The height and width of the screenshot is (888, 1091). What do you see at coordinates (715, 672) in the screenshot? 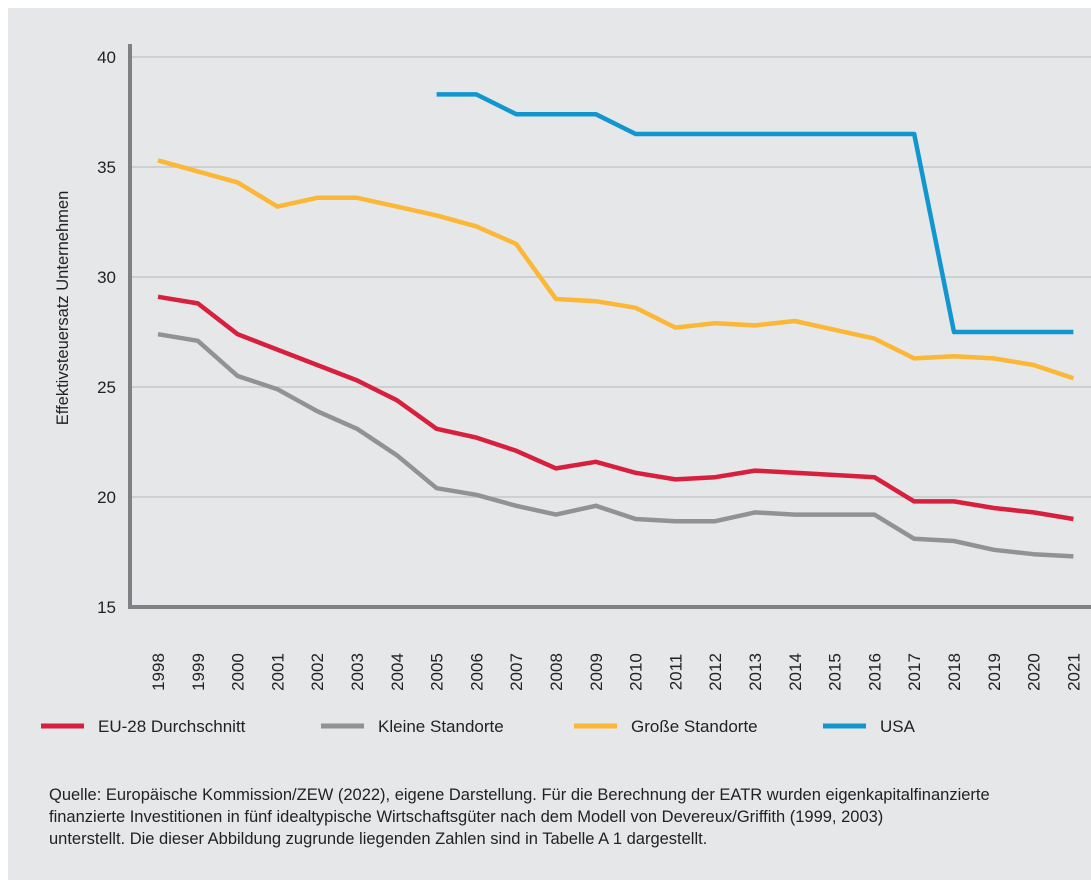
I see `x-tick-label: 2012` at bounding box center [715, 672].